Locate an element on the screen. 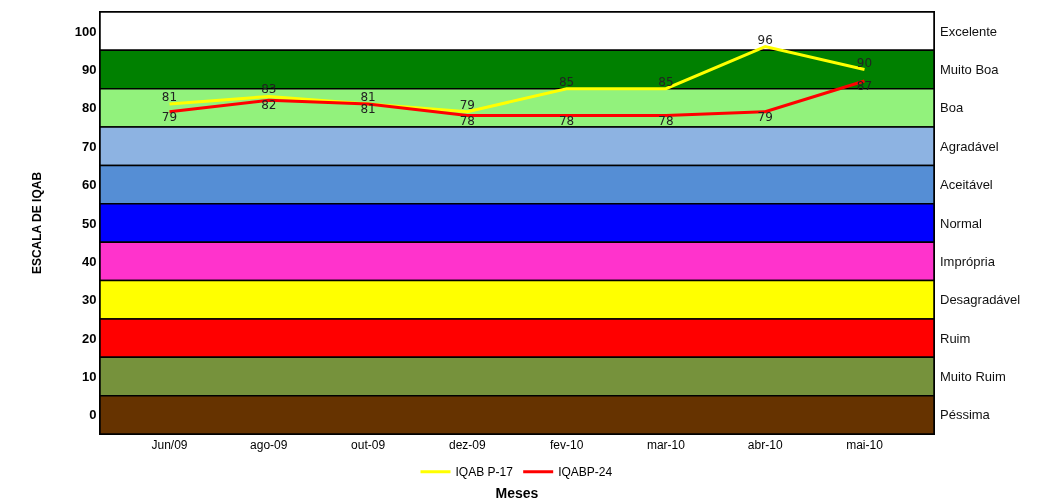 This screenshot has width=1059, height=504. legend-label: IQABP-24 is located at coordinates (585, 472).